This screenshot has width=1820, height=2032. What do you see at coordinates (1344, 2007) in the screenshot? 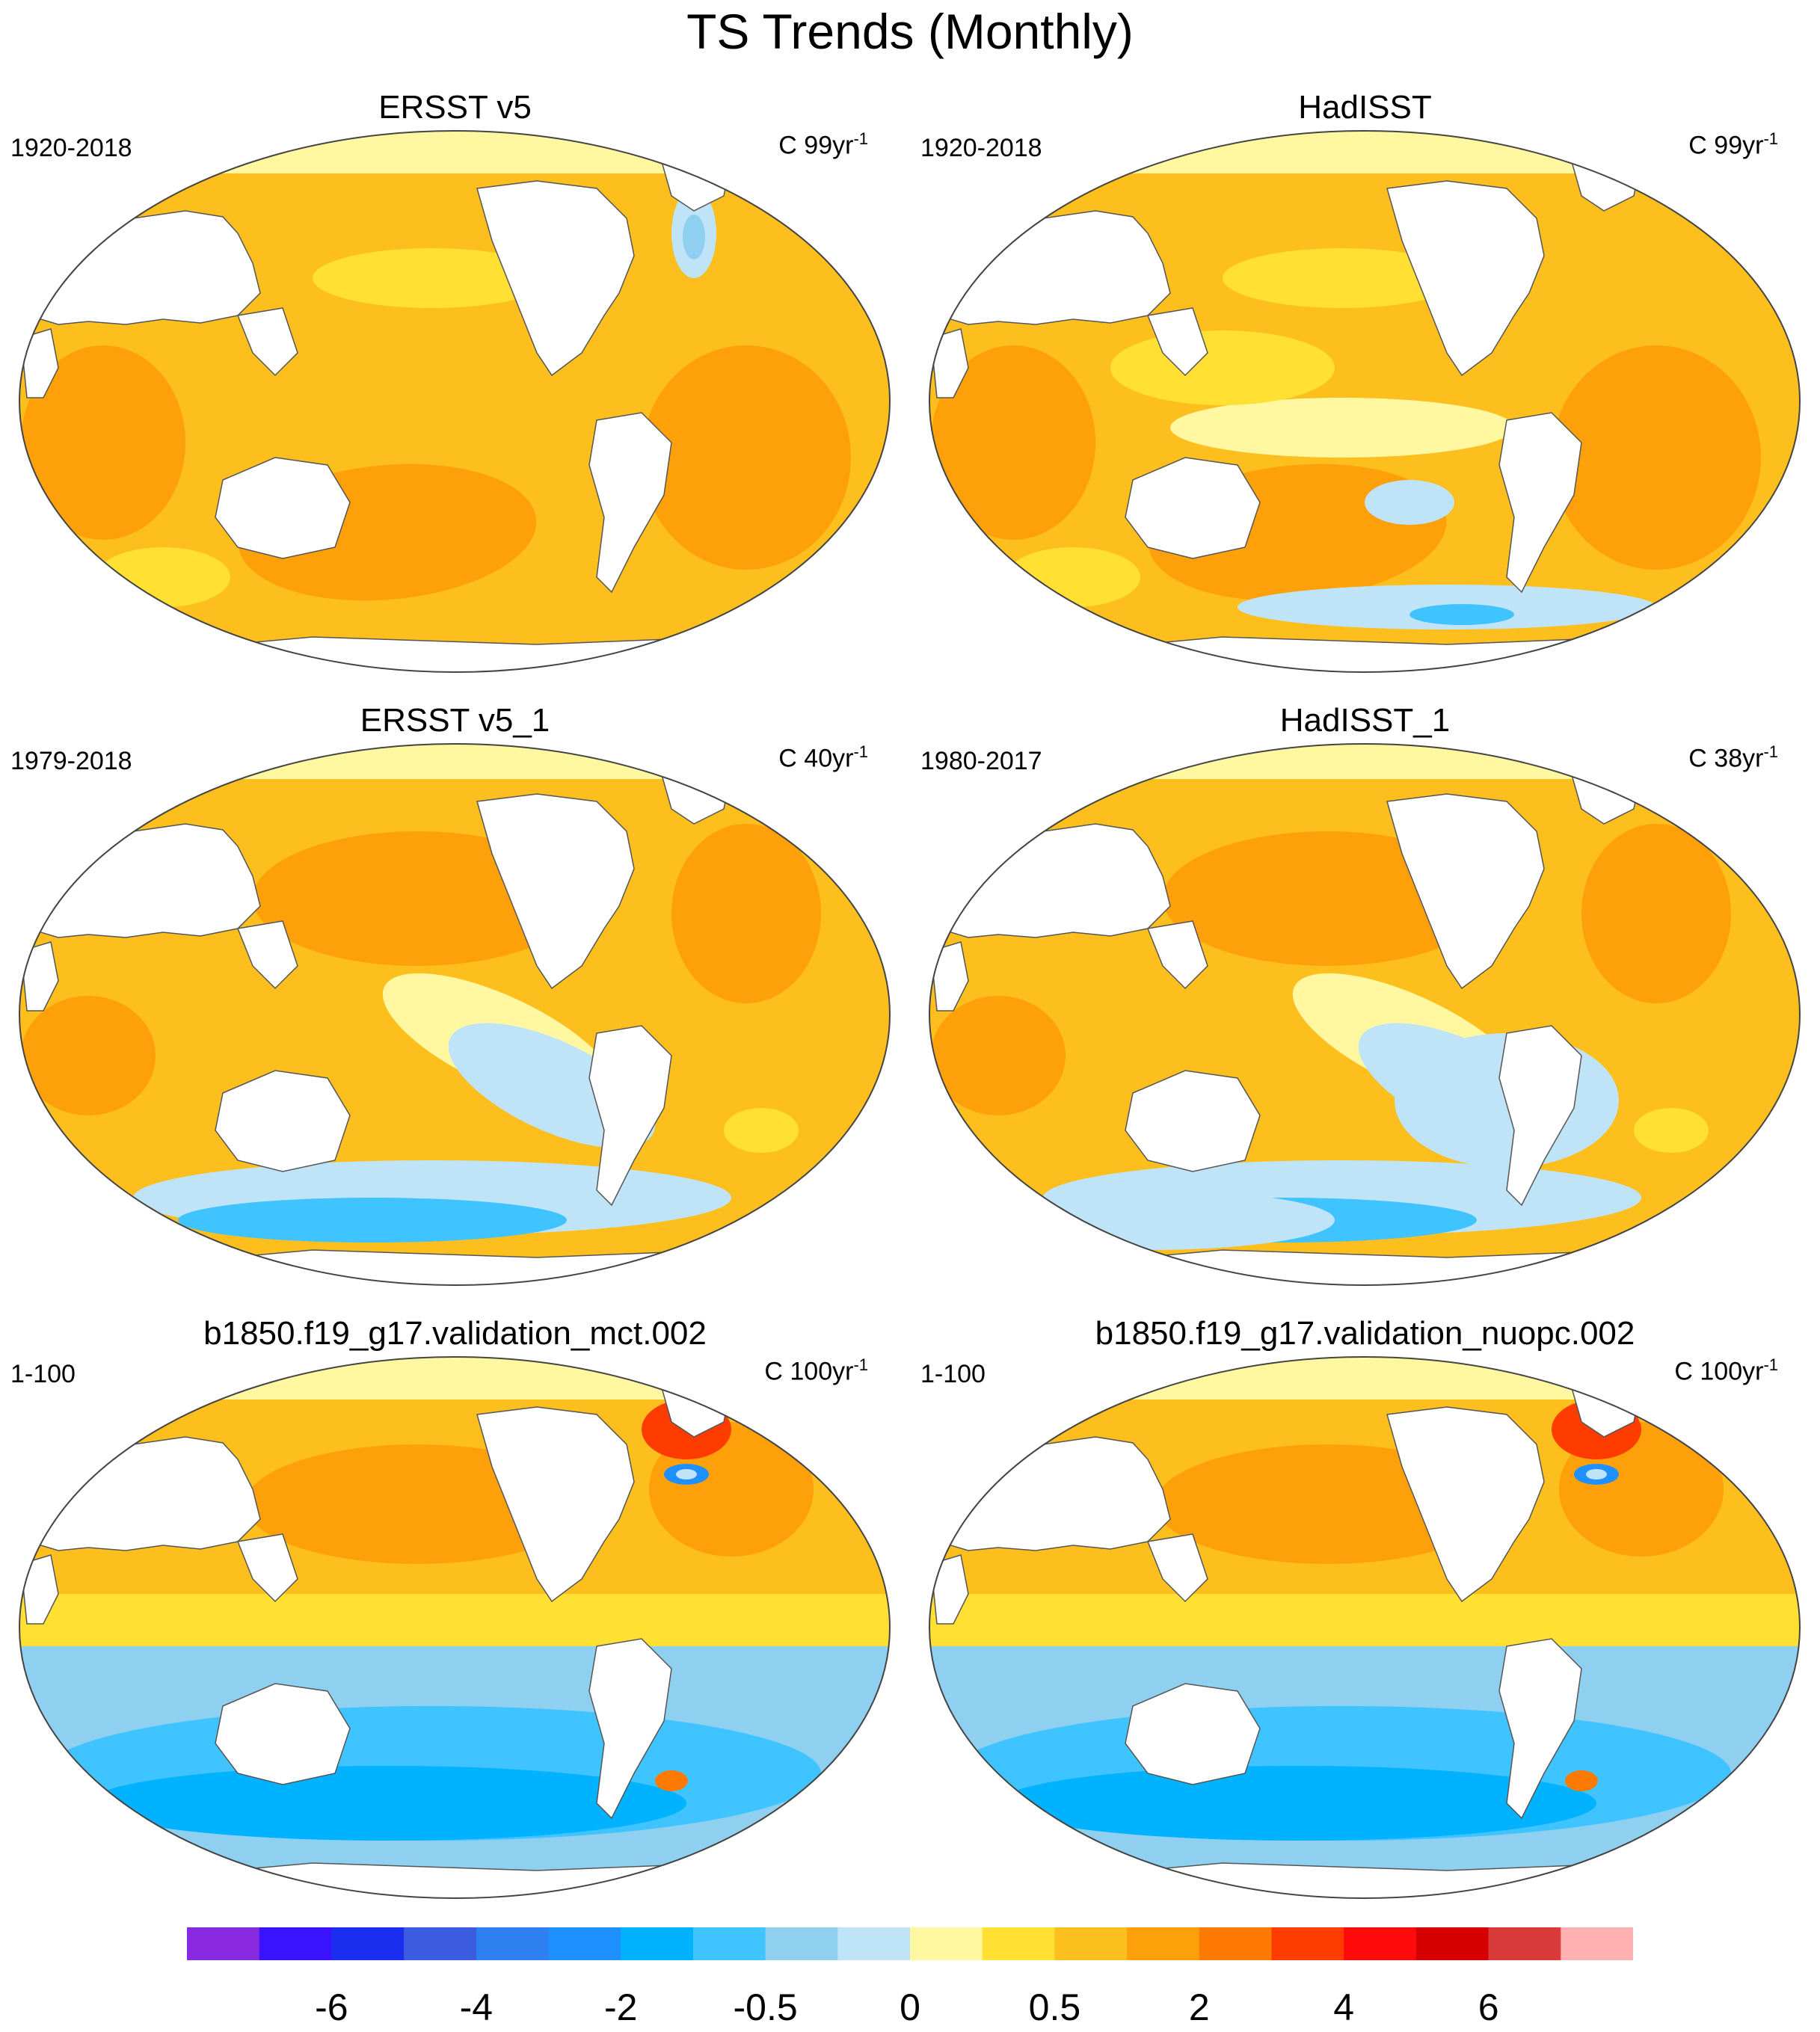
I see `colorbar-tick-label: 4` at bounding box center [1344, 2007].